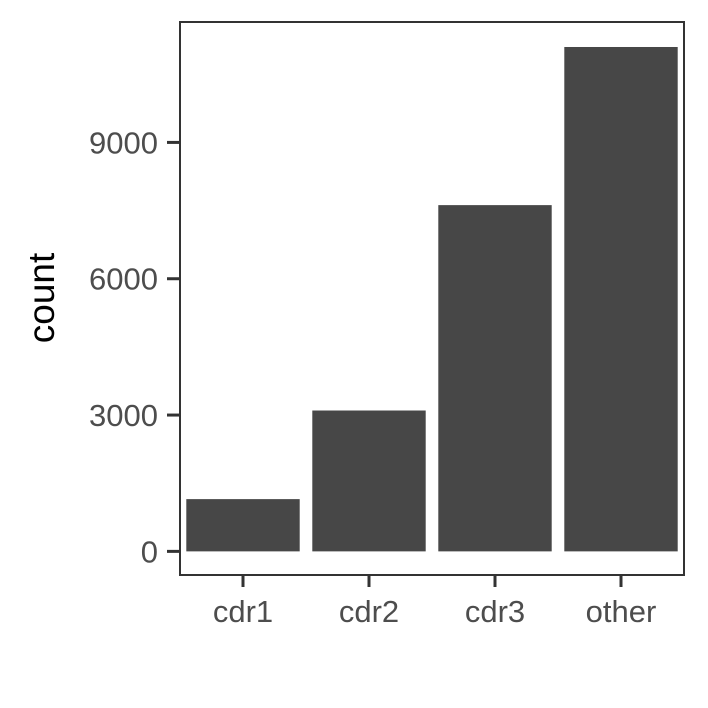 The height and width of the screenshot is (708, 708). I want to click on bar-cdr2, so click(369, 481).